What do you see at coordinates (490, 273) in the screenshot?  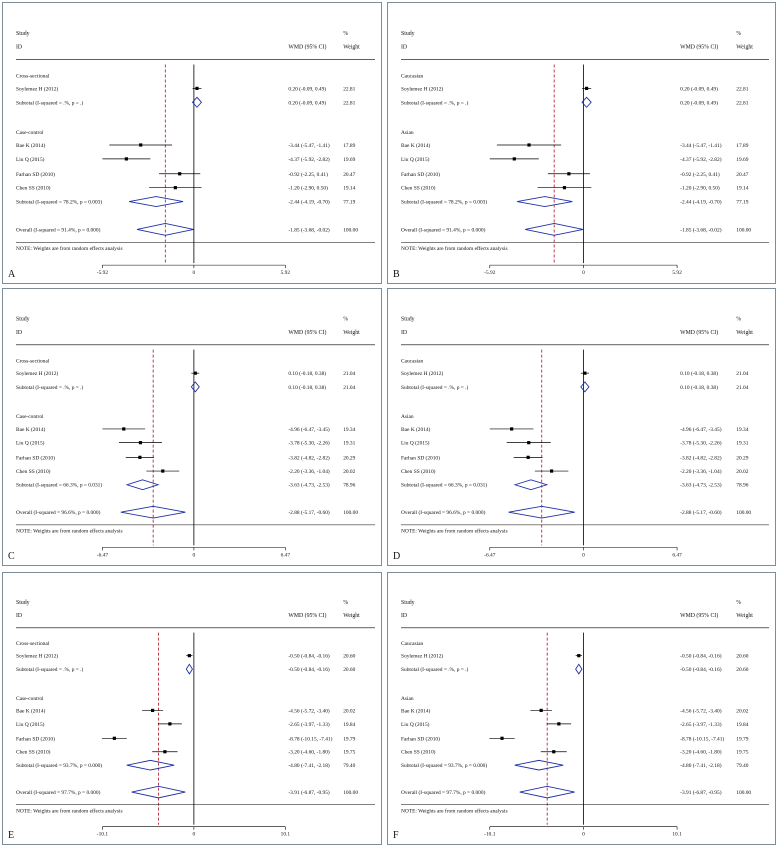 I see `x-tick-label: -5.92` at bounding box center [490, 273].